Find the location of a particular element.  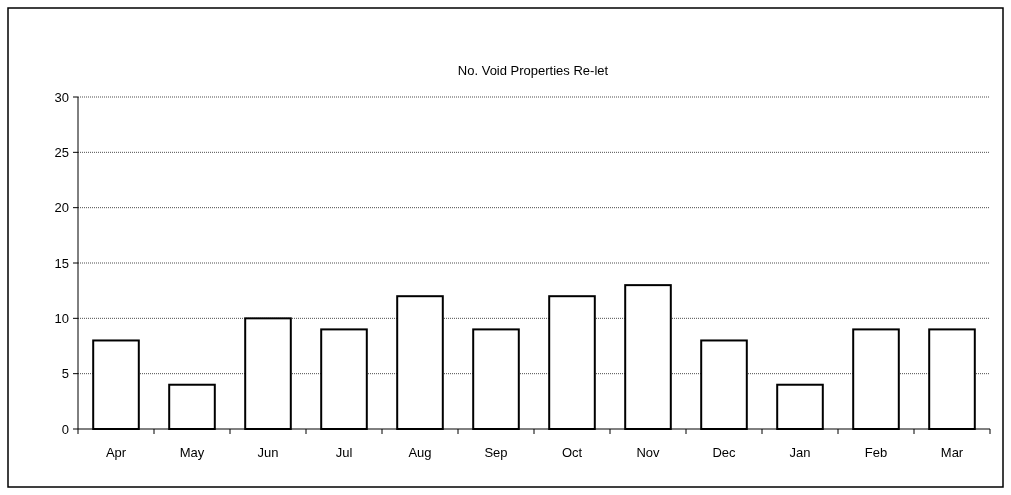

x-tick-label: Sep is located at coordinates (496, 452).